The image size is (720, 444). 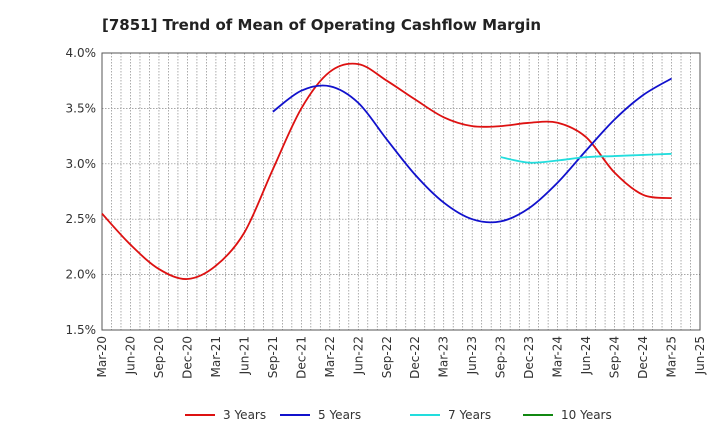 I want to click on x-tick-label: Sep-20, so click(x=159, y=357).